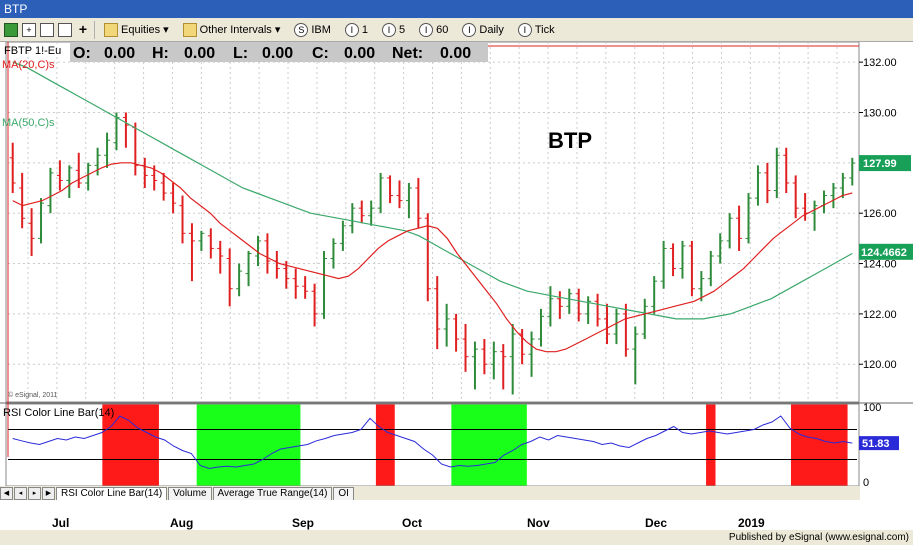 The image size is (913, 545). What do you see at coordinates (160, 53) in the screenshot?
I see `high-label: H:` at bounding box center [160, 53].